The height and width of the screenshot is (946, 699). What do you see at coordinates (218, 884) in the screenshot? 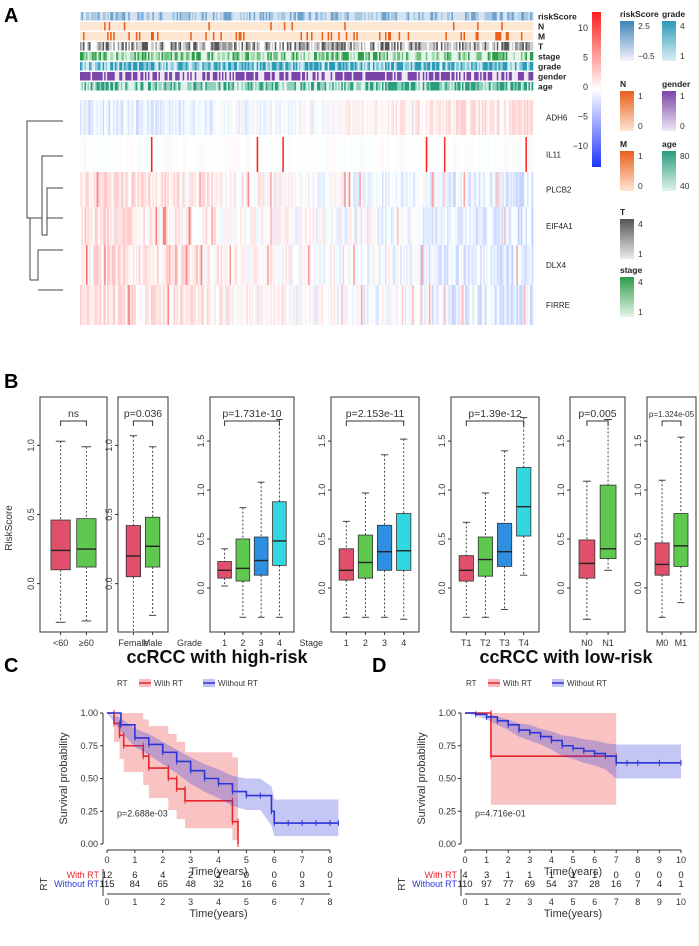
I see `risk-table-cell: 32` at bounding box center [218, 884].